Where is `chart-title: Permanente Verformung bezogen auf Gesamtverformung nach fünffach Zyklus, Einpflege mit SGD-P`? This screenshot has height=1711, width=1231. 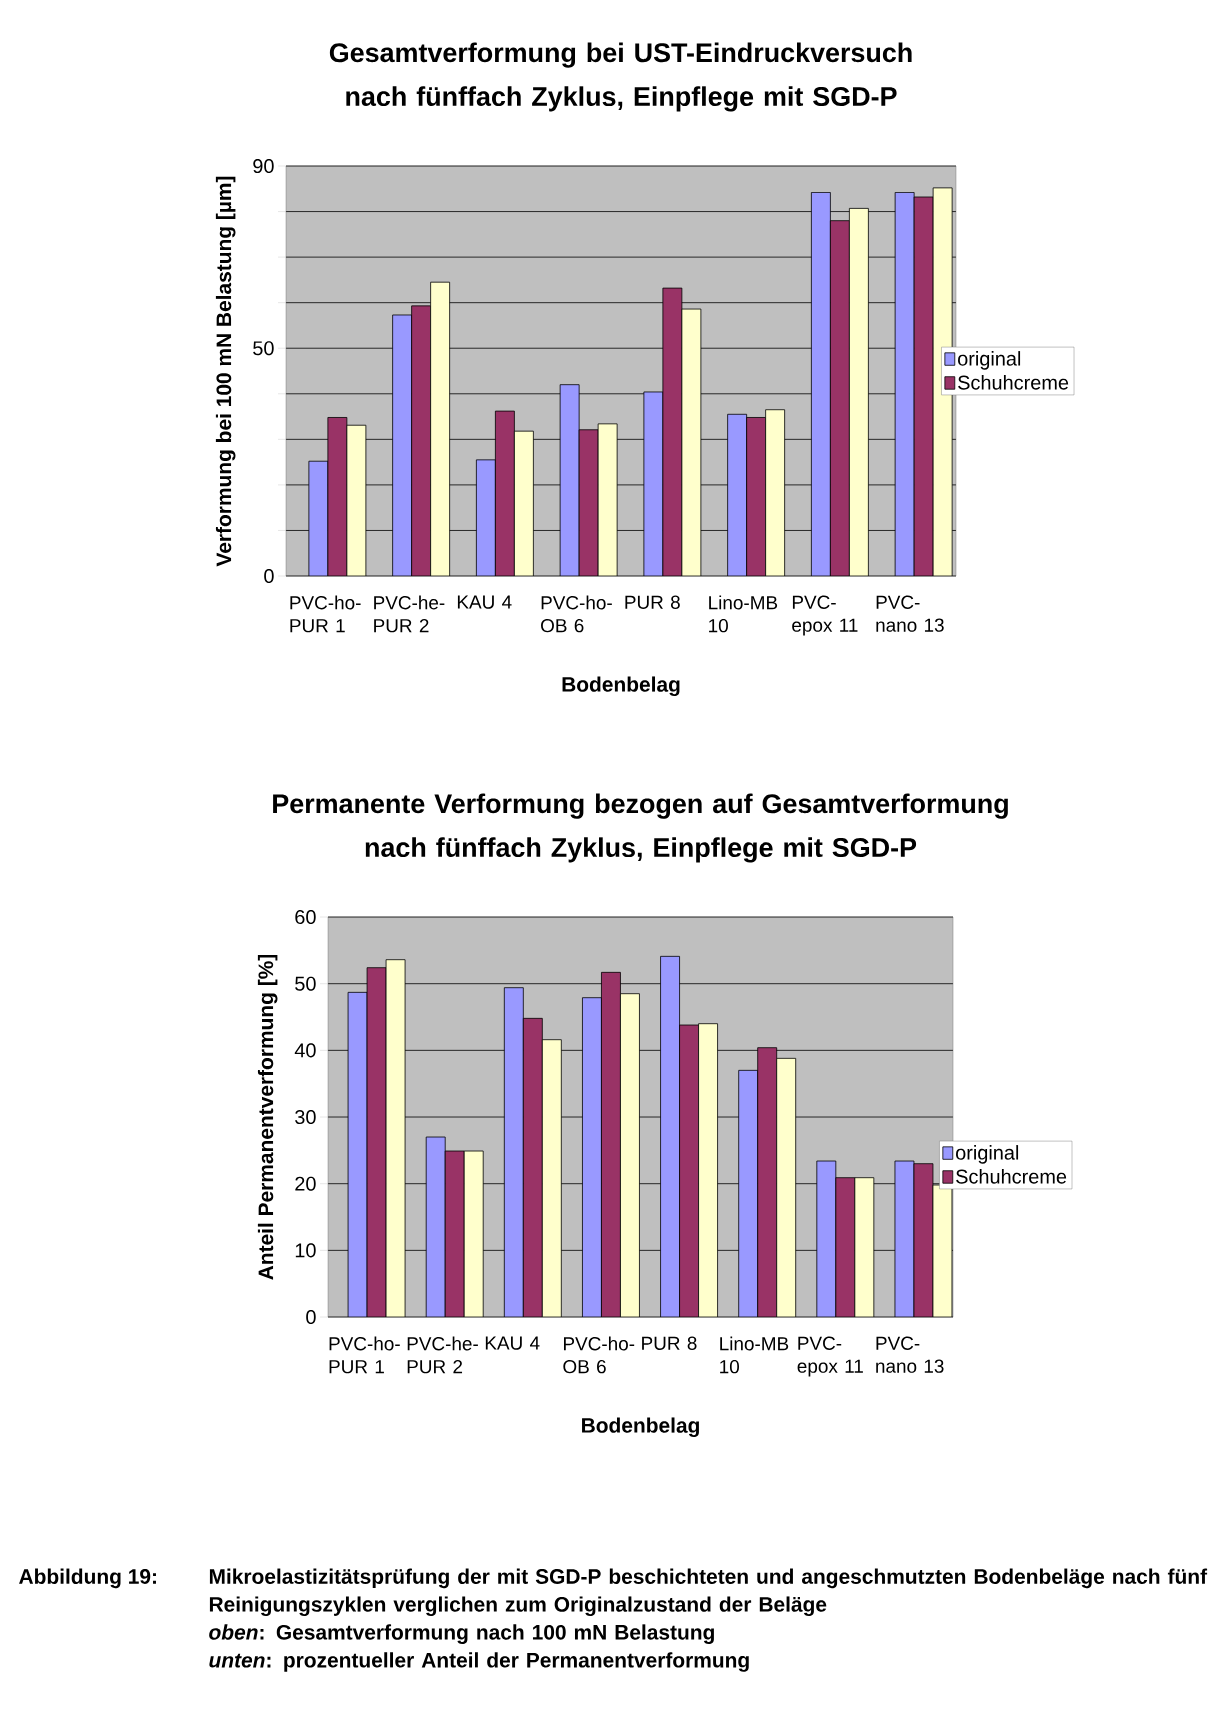
chart-title: Permanente Verformung bezogen auf Gesamtverformung nach fünffach Zyklus, Einpflege mit SGD-P is located at coordinates (640, 828).